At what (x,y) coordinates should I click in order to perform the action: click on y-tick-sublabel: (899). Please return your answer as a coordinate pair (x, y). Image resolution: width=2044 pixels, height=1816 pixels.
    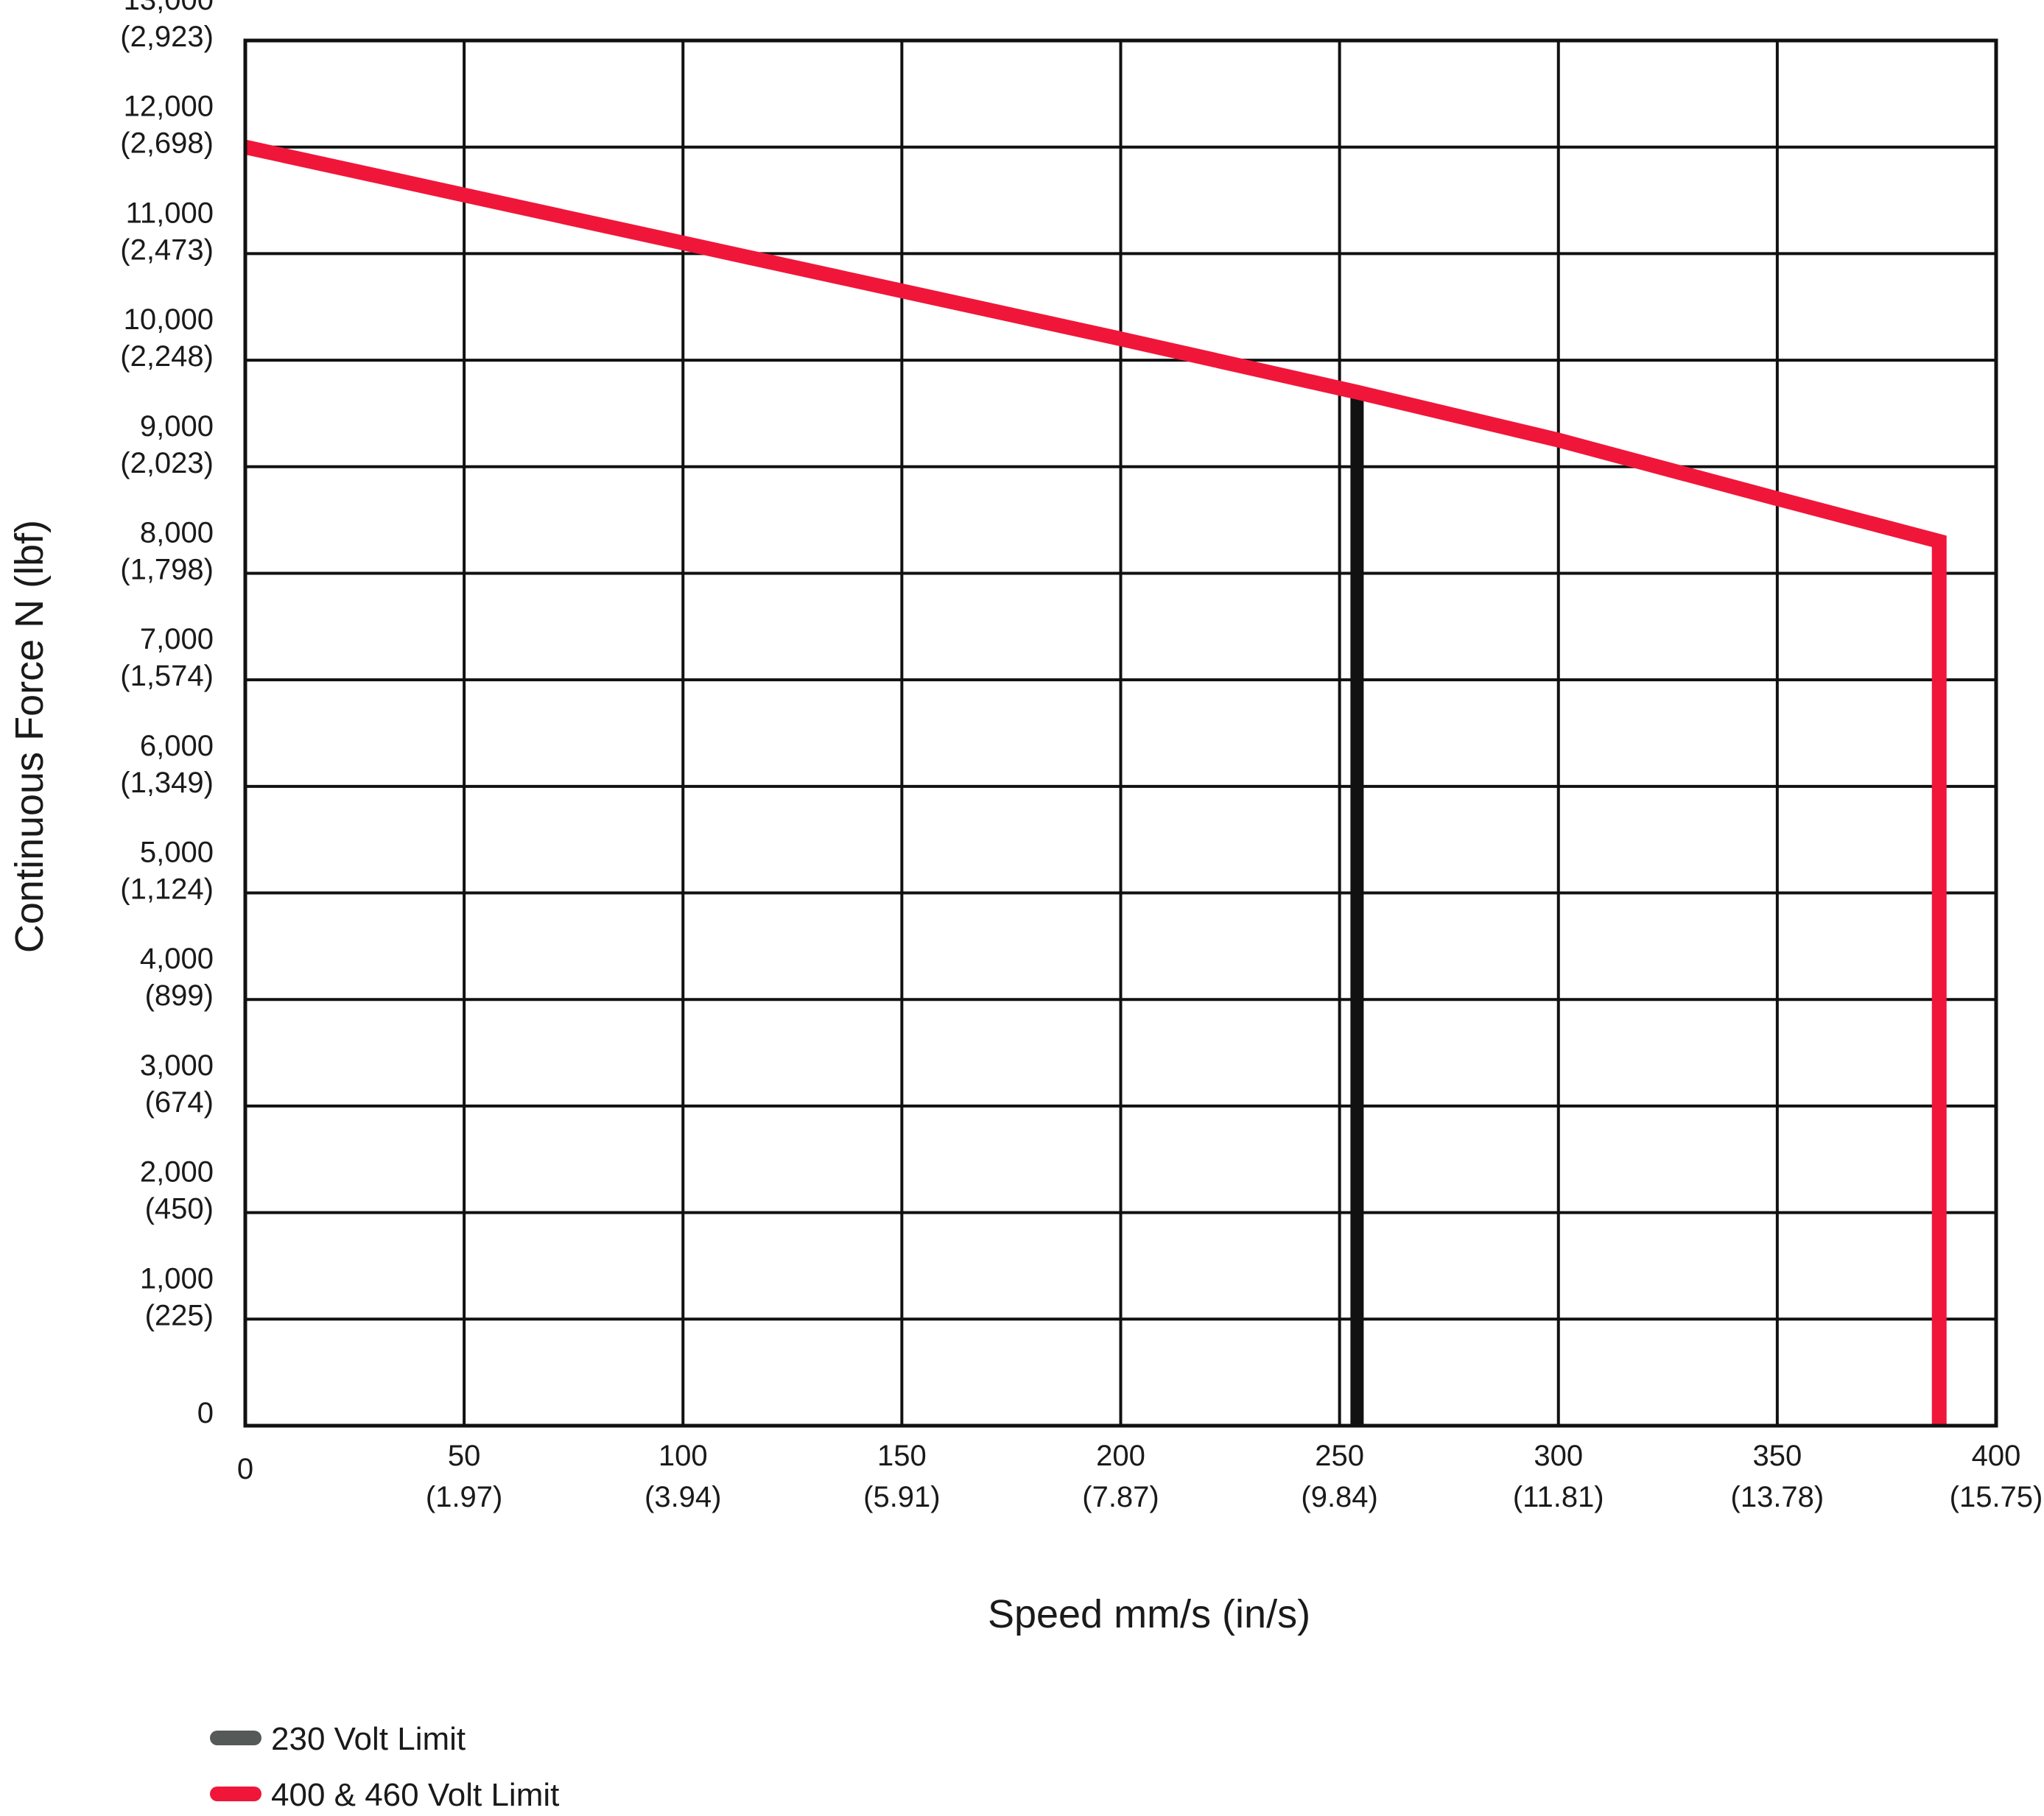
    Looking at the image, I should click on (179, 995).